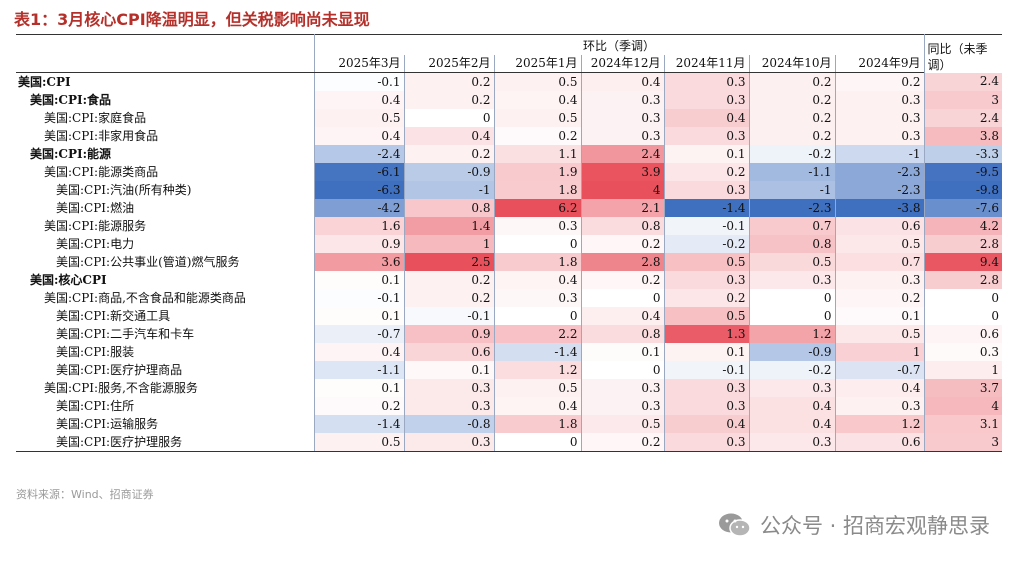 The image size is (1024, 564). I want to click on value-cell: 9.4, so click(962, 262).